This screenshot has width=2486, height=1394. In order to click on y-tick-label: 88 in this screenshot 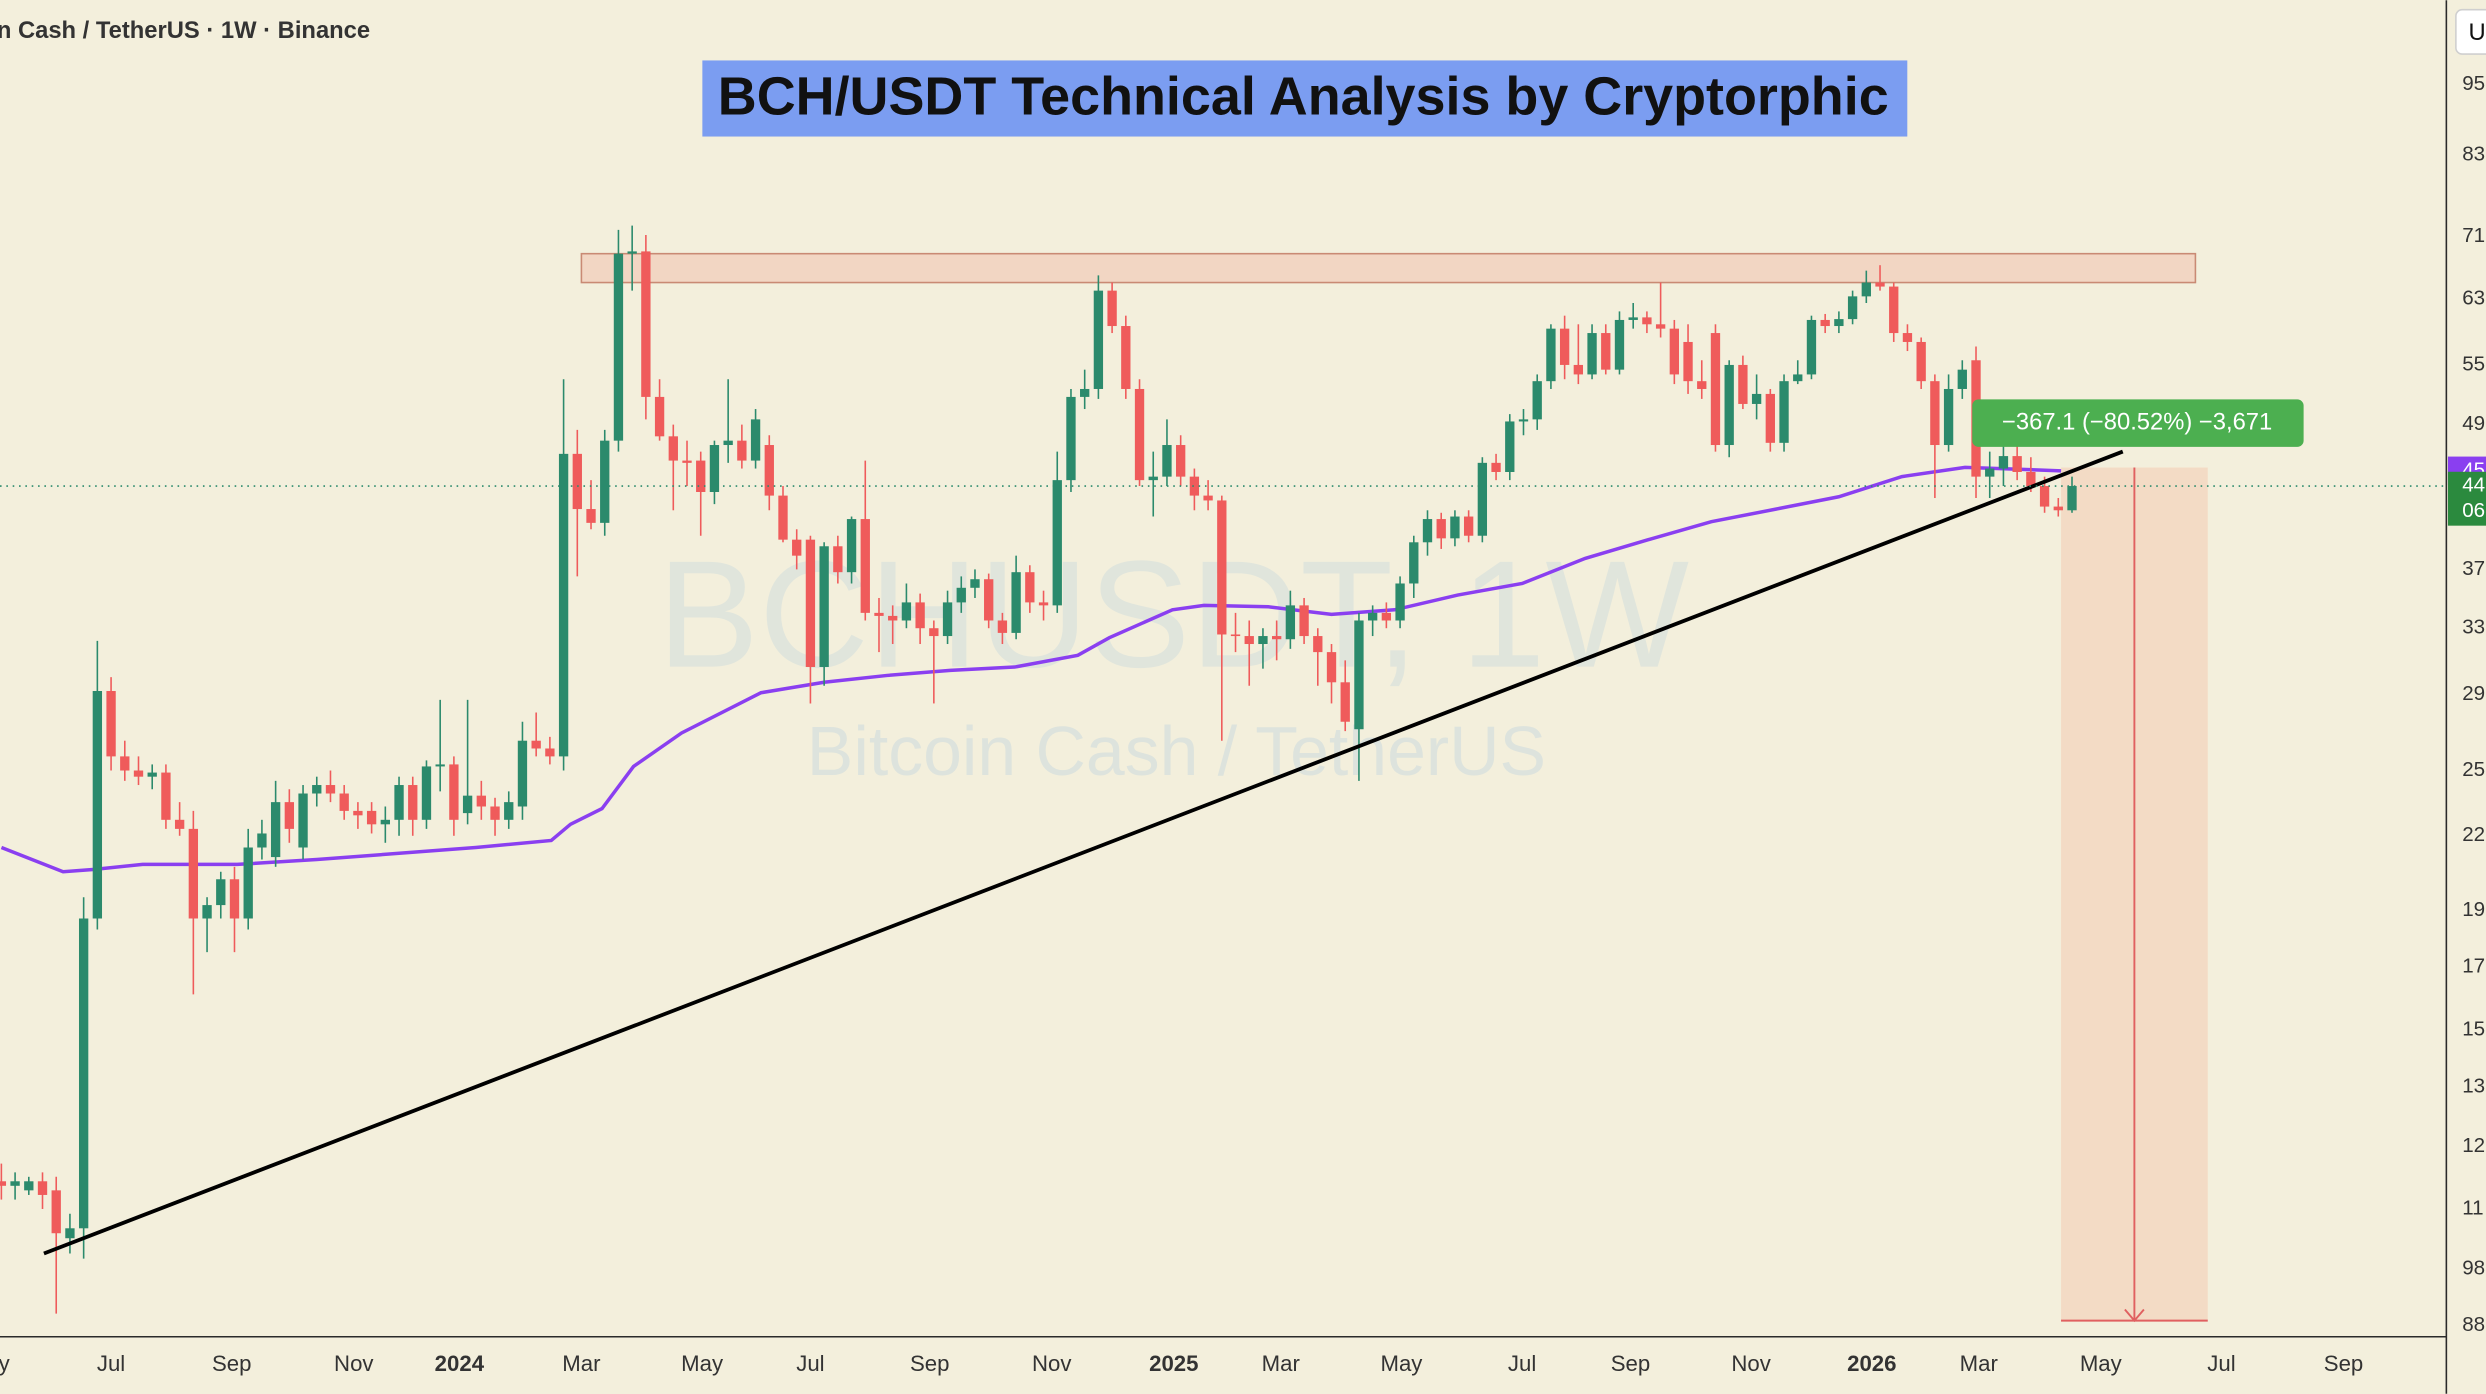, I will do `click(2473, 1324)`.